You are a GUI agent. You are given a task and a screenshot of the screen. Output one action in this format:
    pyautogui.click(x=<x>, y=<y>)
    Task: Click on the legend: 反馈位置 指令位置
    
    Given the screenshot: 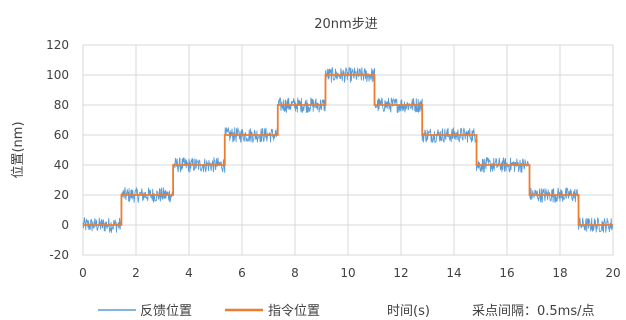 What is the action you would take?
    pyautogui.click(x=209, y=311)
    